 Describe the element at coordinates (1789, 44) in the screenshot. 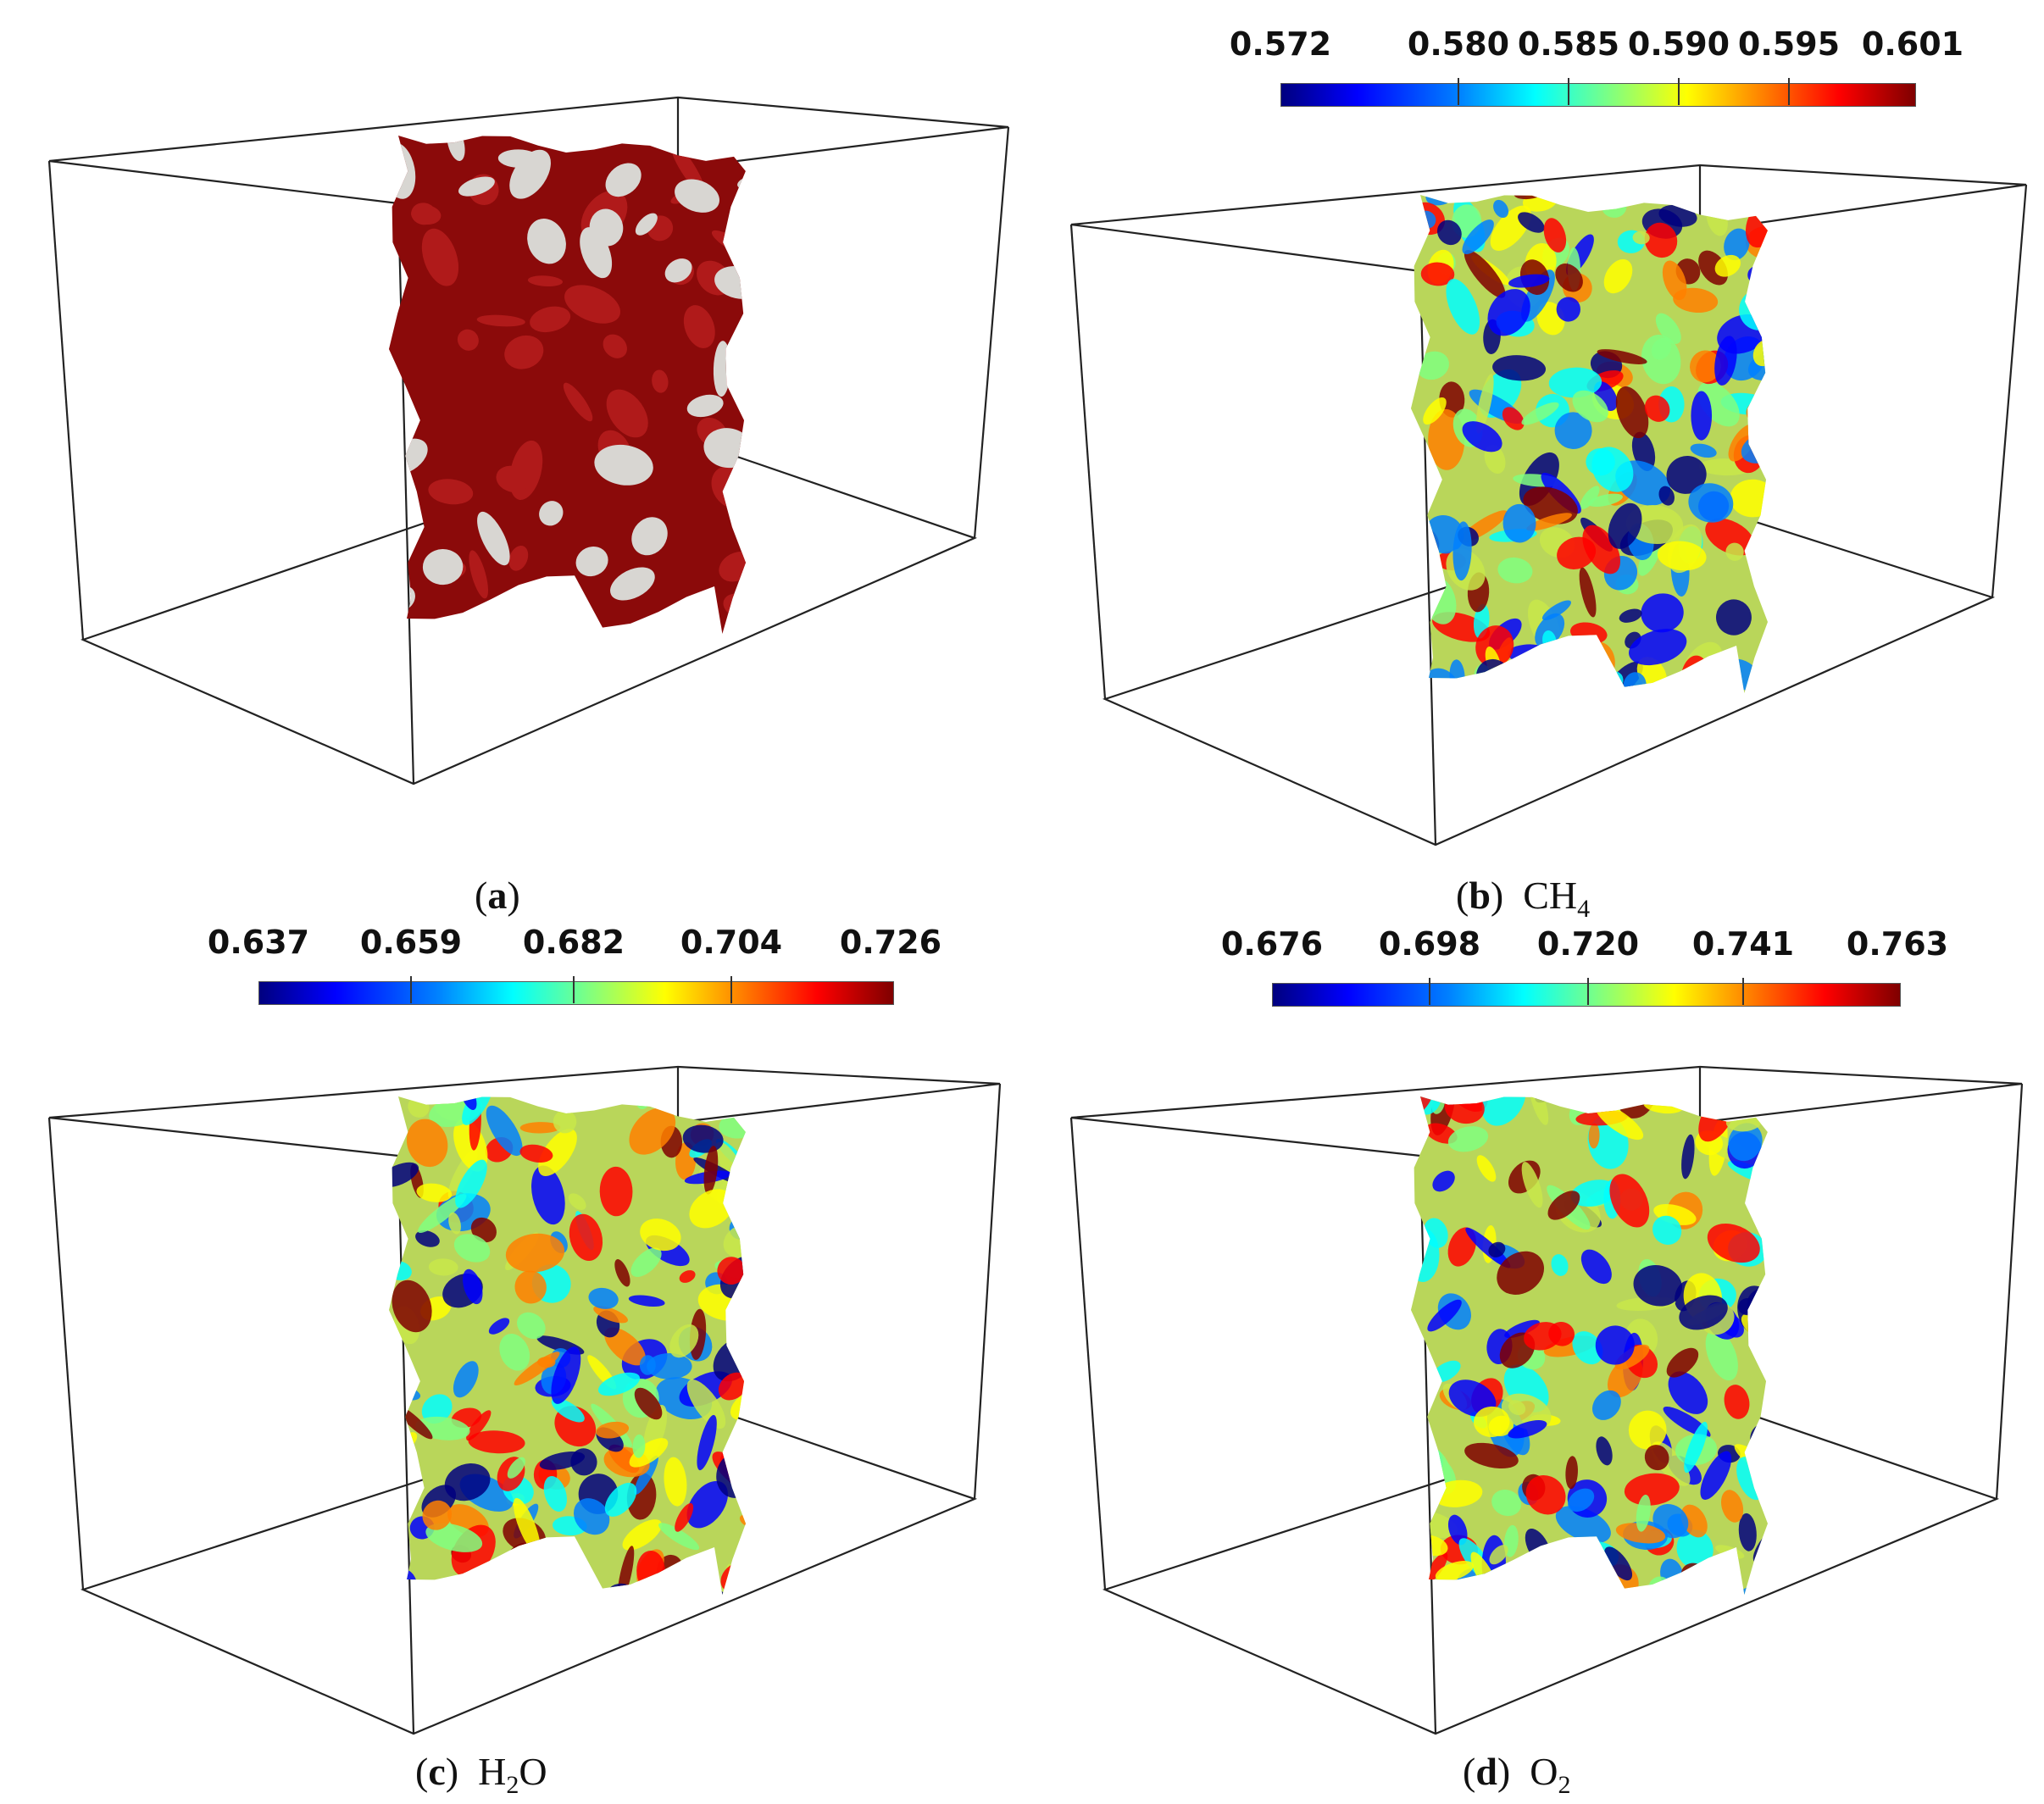

I see `colorbar-tick-label: 0.595` at that location.